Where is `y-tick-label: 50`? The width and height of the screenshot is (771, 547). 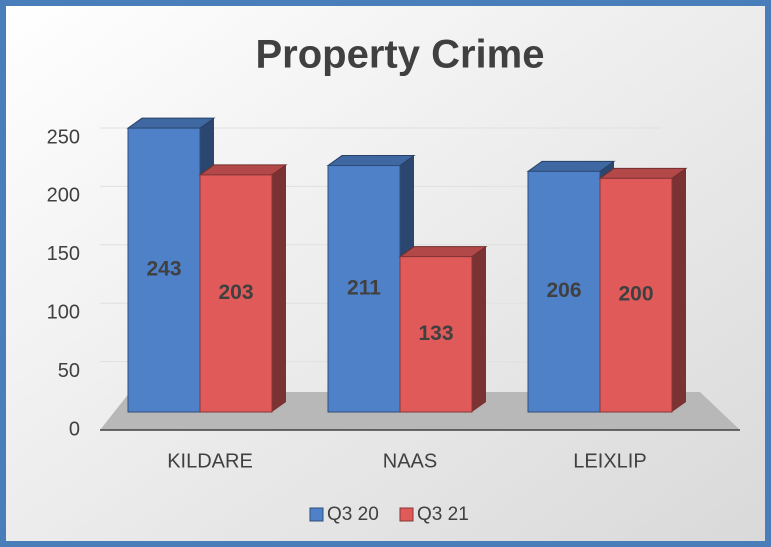
y-tick-label: 50 is located at coordinates (69, 371).